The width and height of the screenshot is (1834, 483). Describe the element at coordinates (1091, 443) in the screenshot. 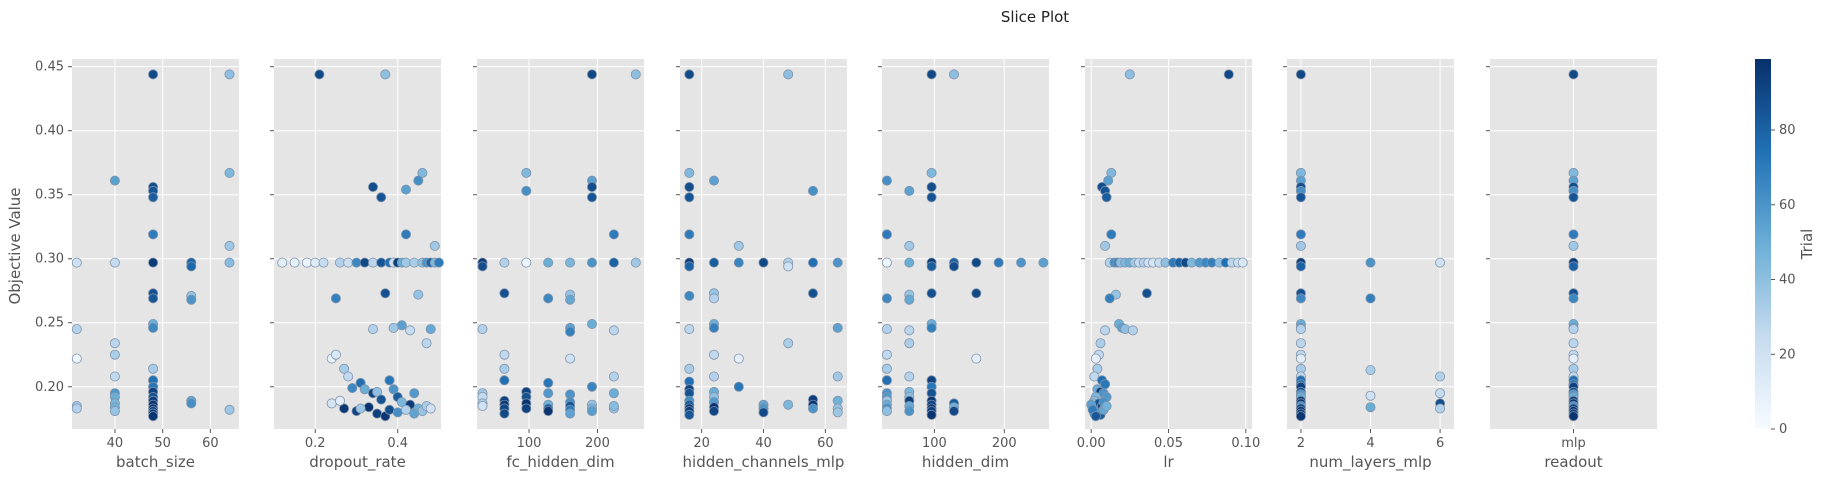

I see `x-tick-label: 0.00` at that location.